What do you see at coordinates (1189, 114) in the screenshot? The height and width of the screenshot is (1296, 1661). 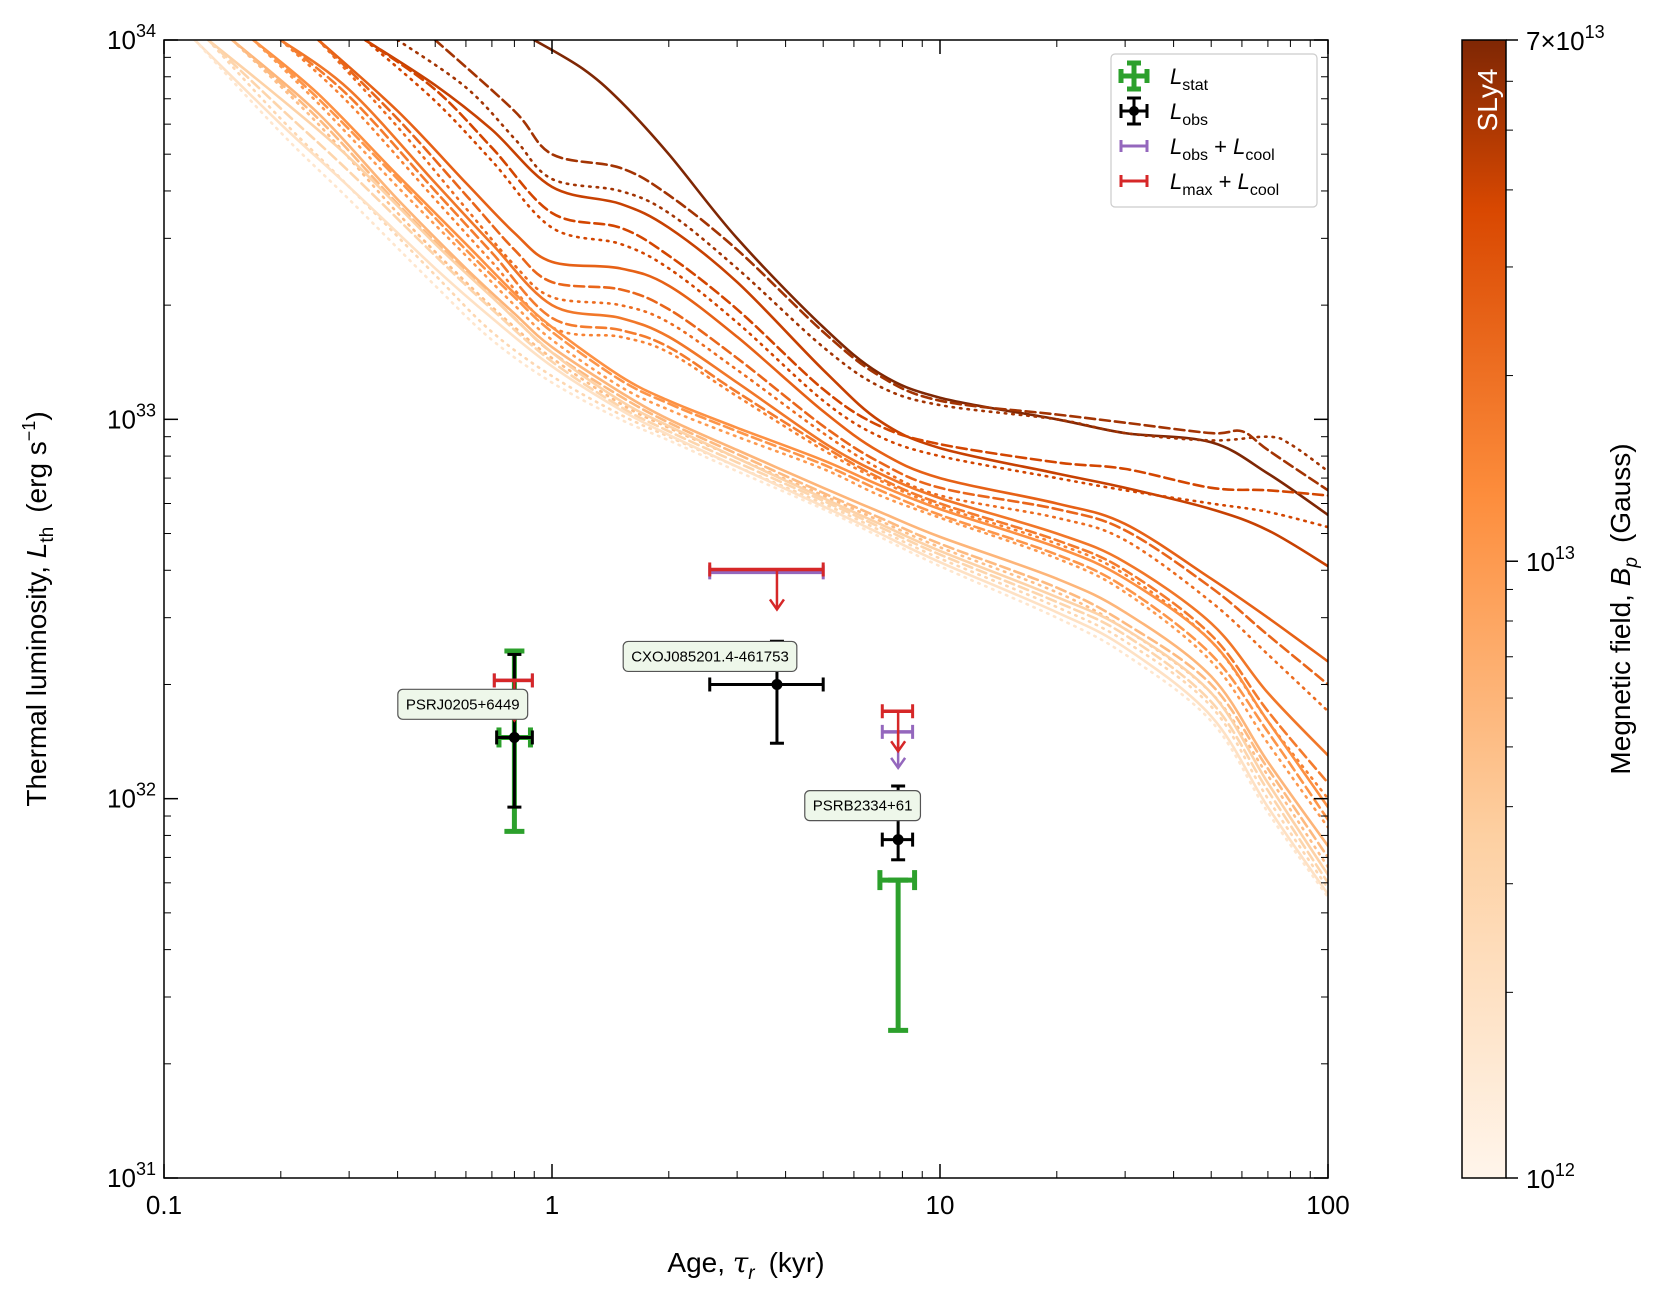 I see `legend-label-obs: Lobs` at bounding box center [1189, 114].